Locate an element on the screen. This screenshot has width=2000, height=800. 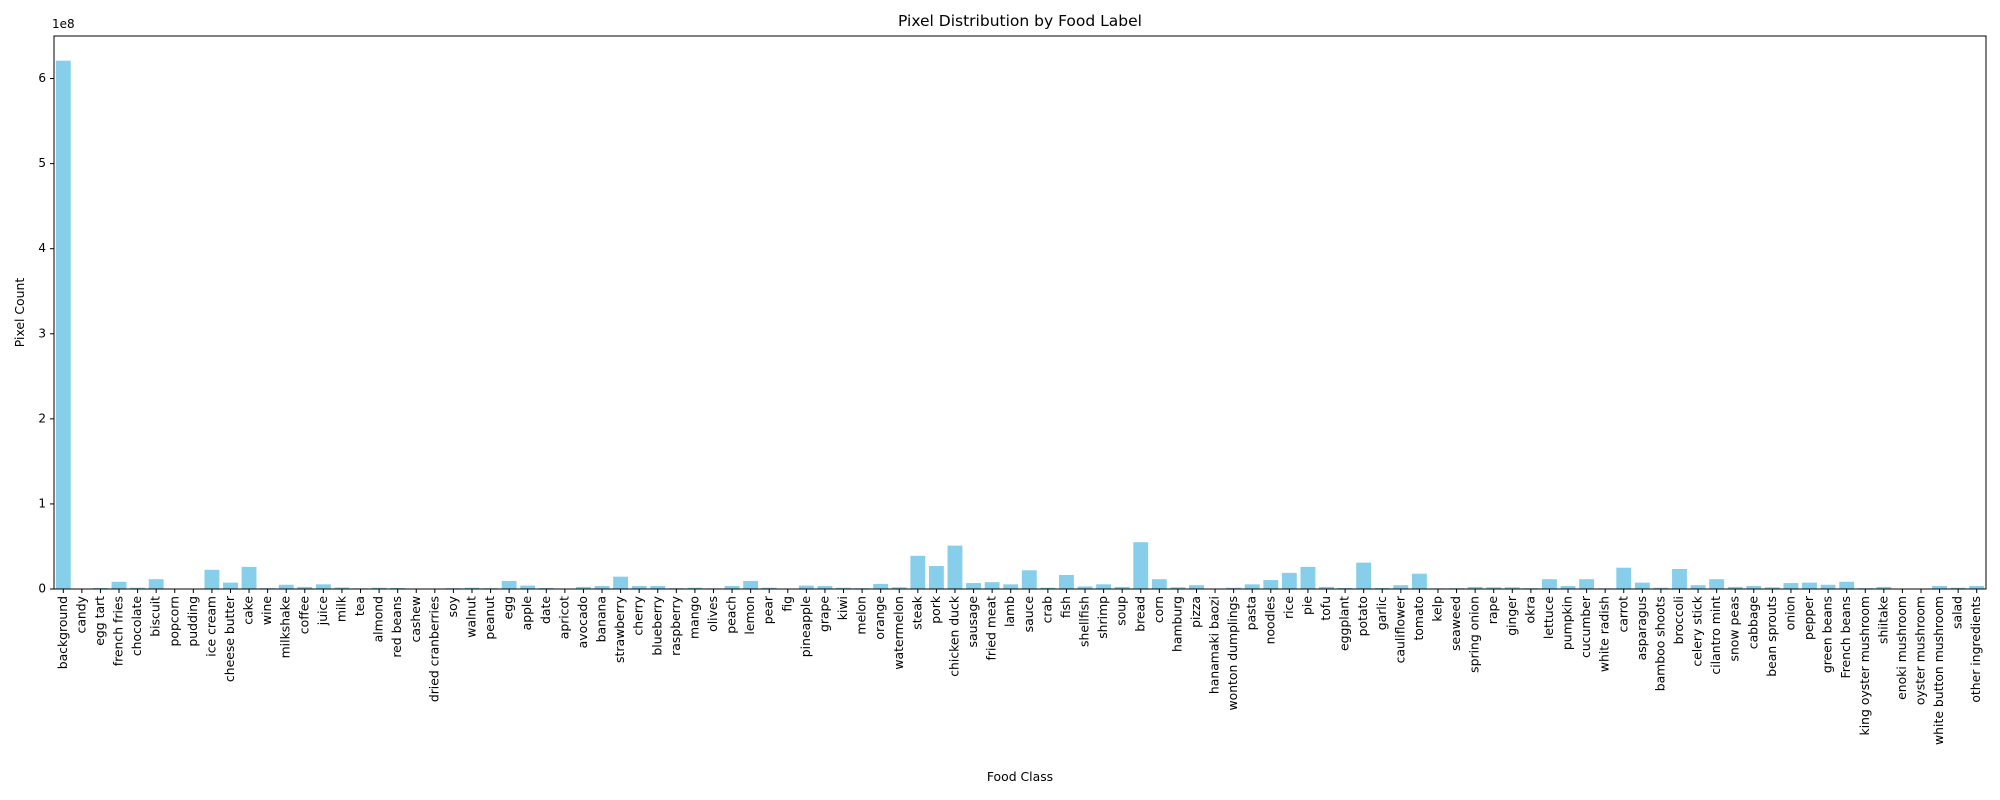
y-axis-ticks: 0 1 2 3 4 5 6 is located at coordinates (46, 333).